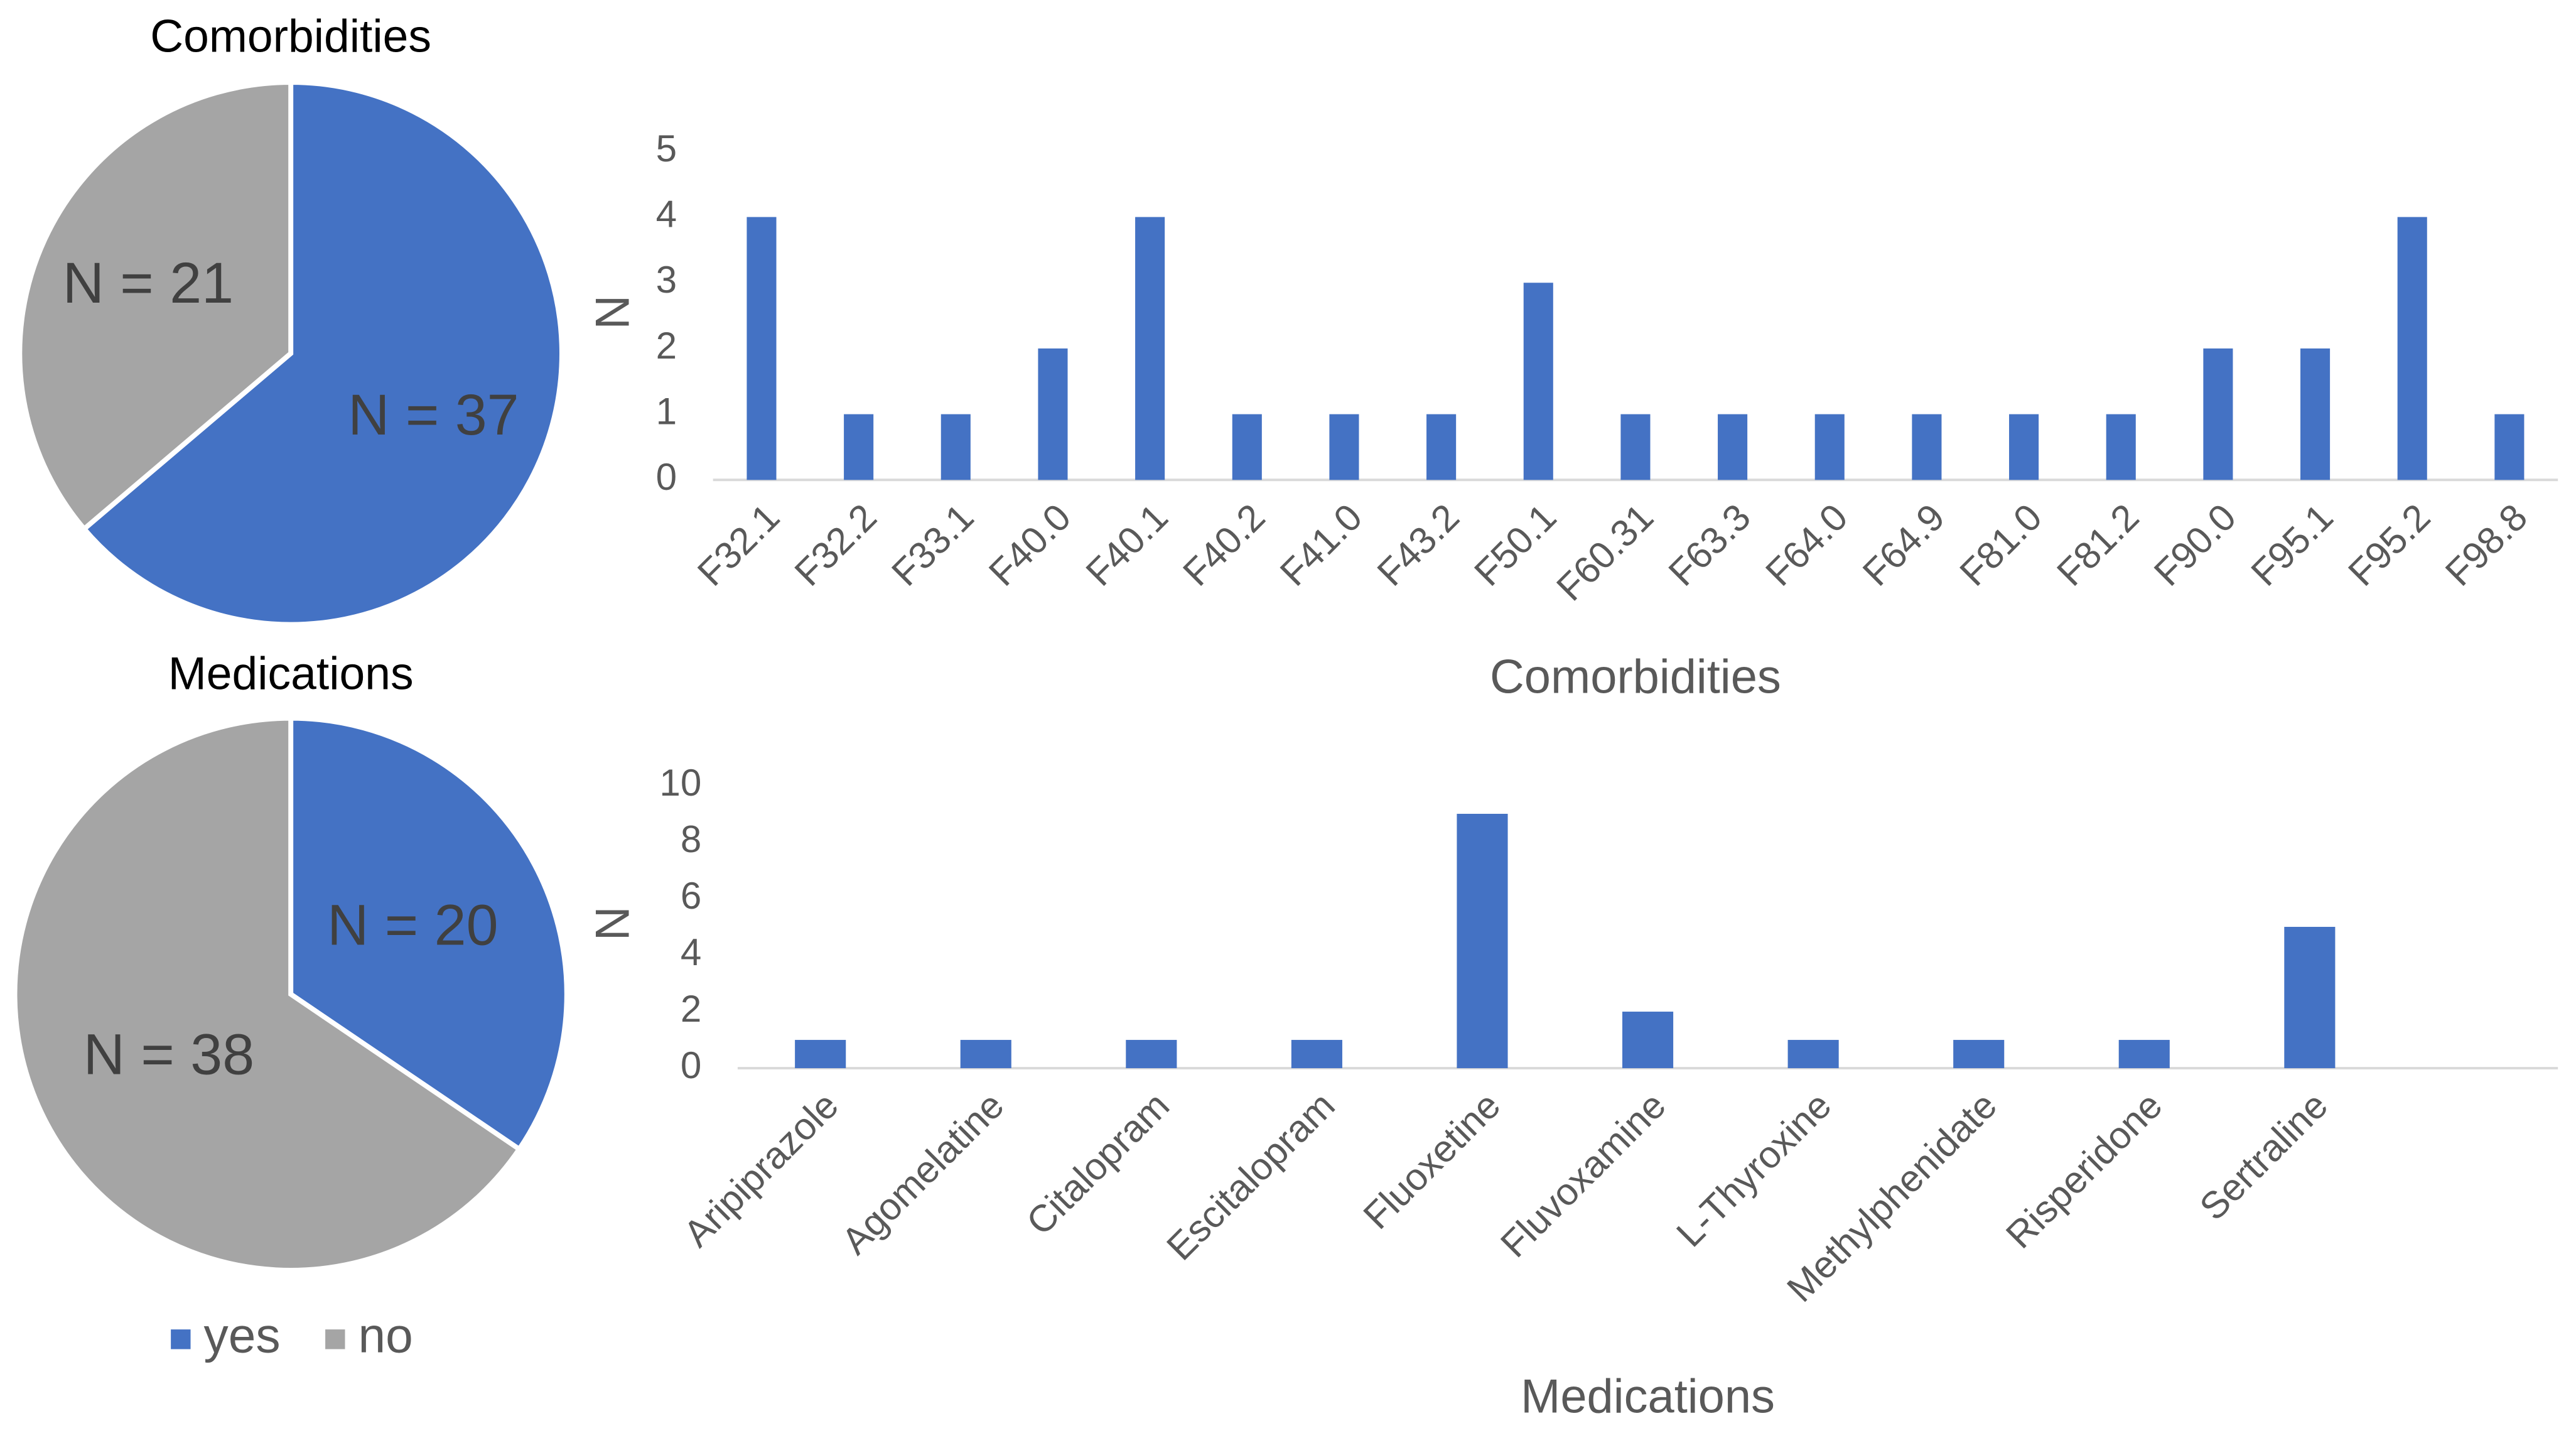  I want to click on x-tick-label: L-Thyroxine, so click(1753, 1169).